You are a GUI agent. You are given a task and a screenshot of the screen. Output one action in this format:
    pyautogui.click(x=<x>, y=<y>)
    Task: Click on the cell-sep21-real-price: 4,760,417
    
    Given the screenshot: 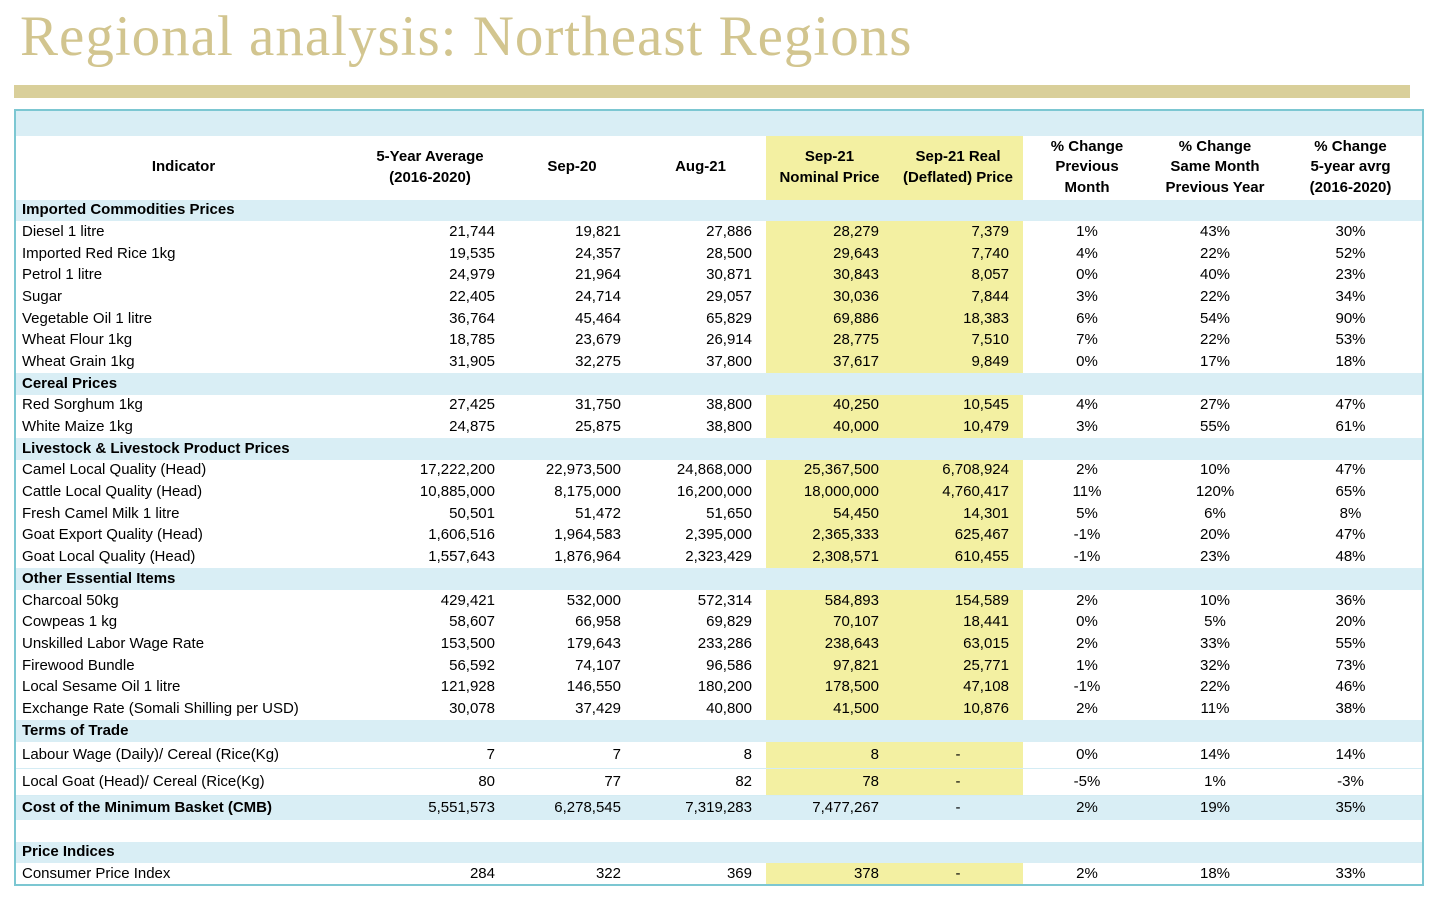 What is the action you would take?
    pyautogui.click(x=958, y=492)
    